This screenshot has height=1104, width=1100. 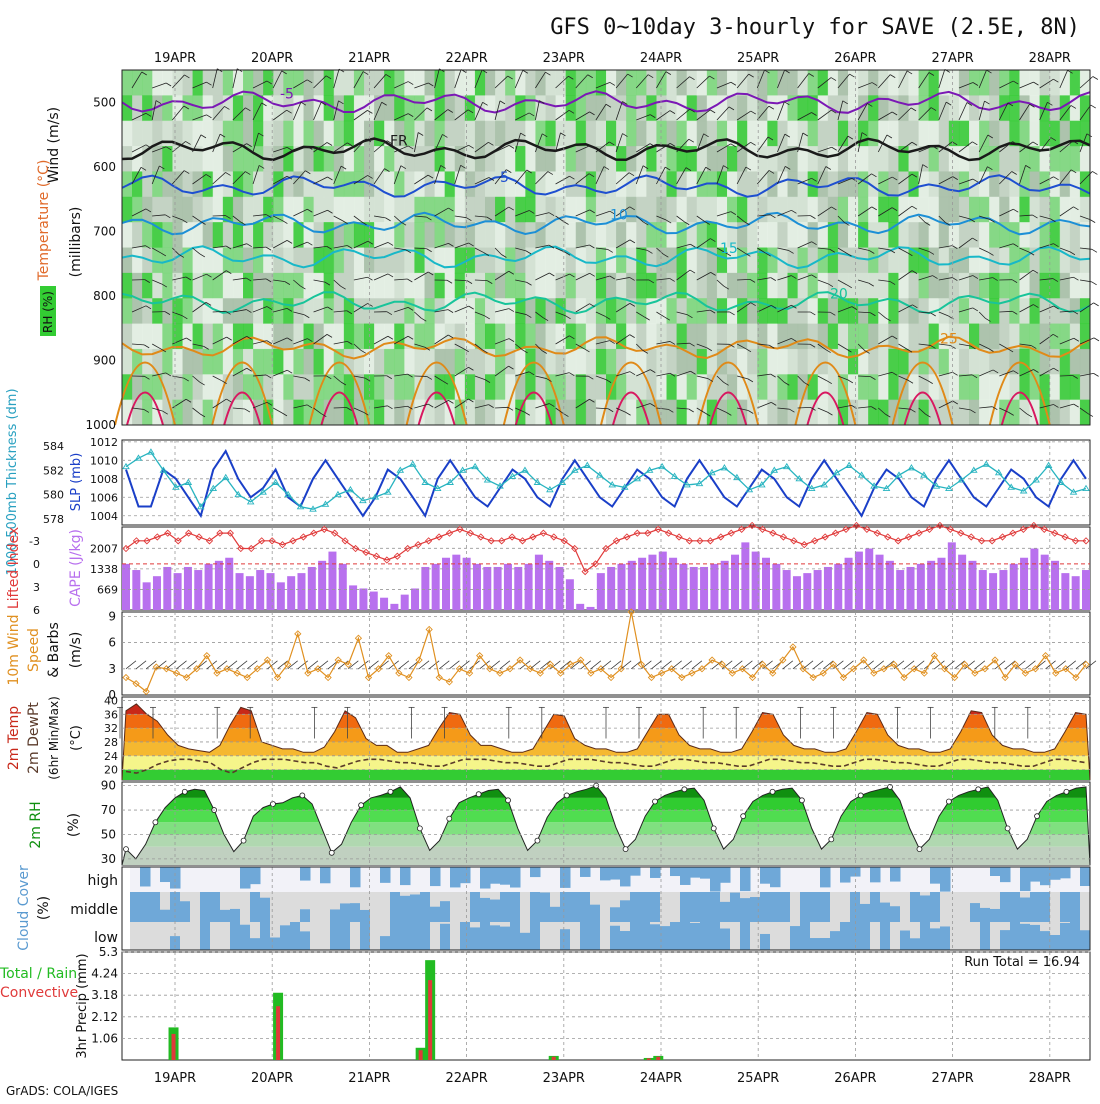 What do you see at coordinates (658, 1058) in the screenshot?
I see `precip-bar-convective` at bounding box center [658, 1058].